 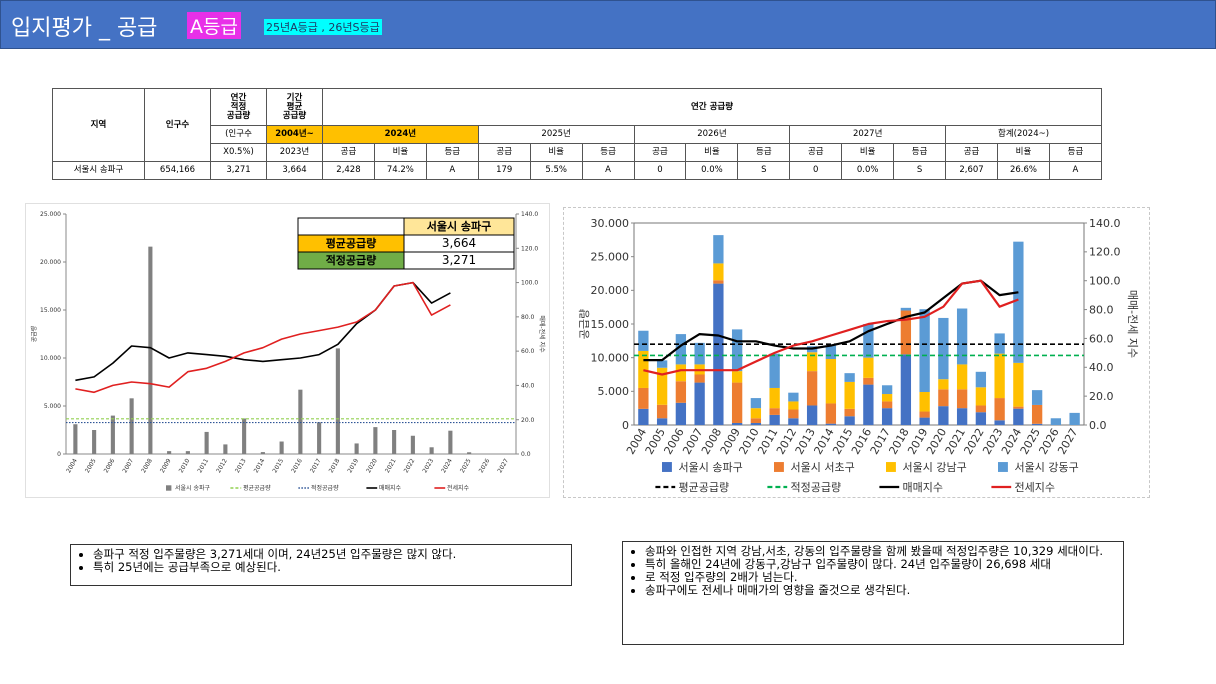 I want to click on x-tick-label: 2021, so click(x=391, y=465).